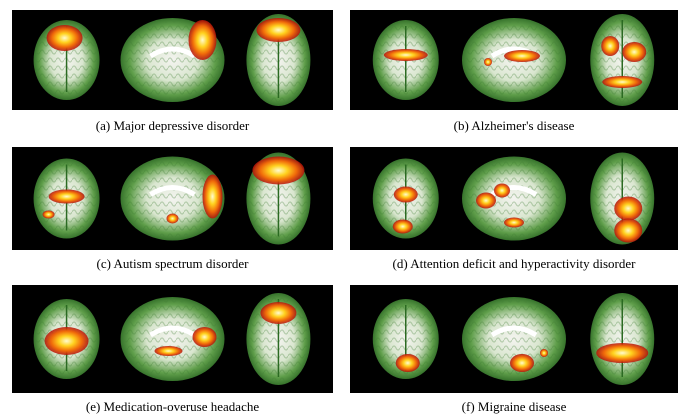 The image size is (689, 420). What do you see at coordinates (514, 71) in the screenshot?
I see `panel: (b) Alzheimer's disease` at bounding box center [514, 71].